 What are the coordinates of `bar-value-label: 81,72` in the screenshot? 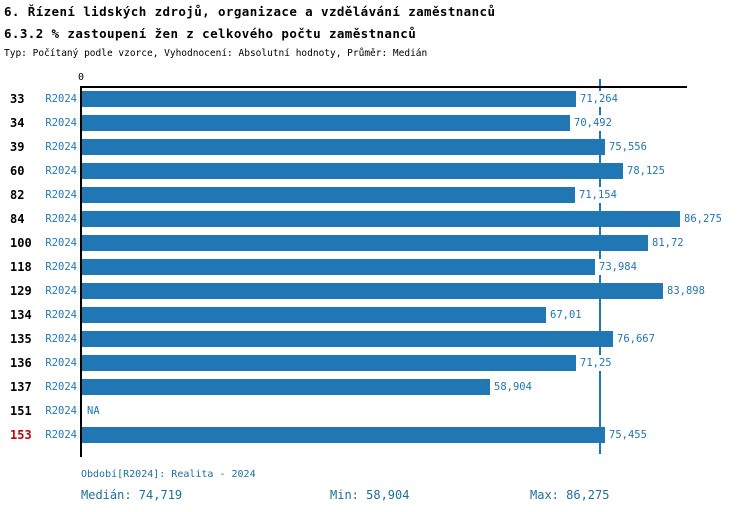 It's located at (668, 243).